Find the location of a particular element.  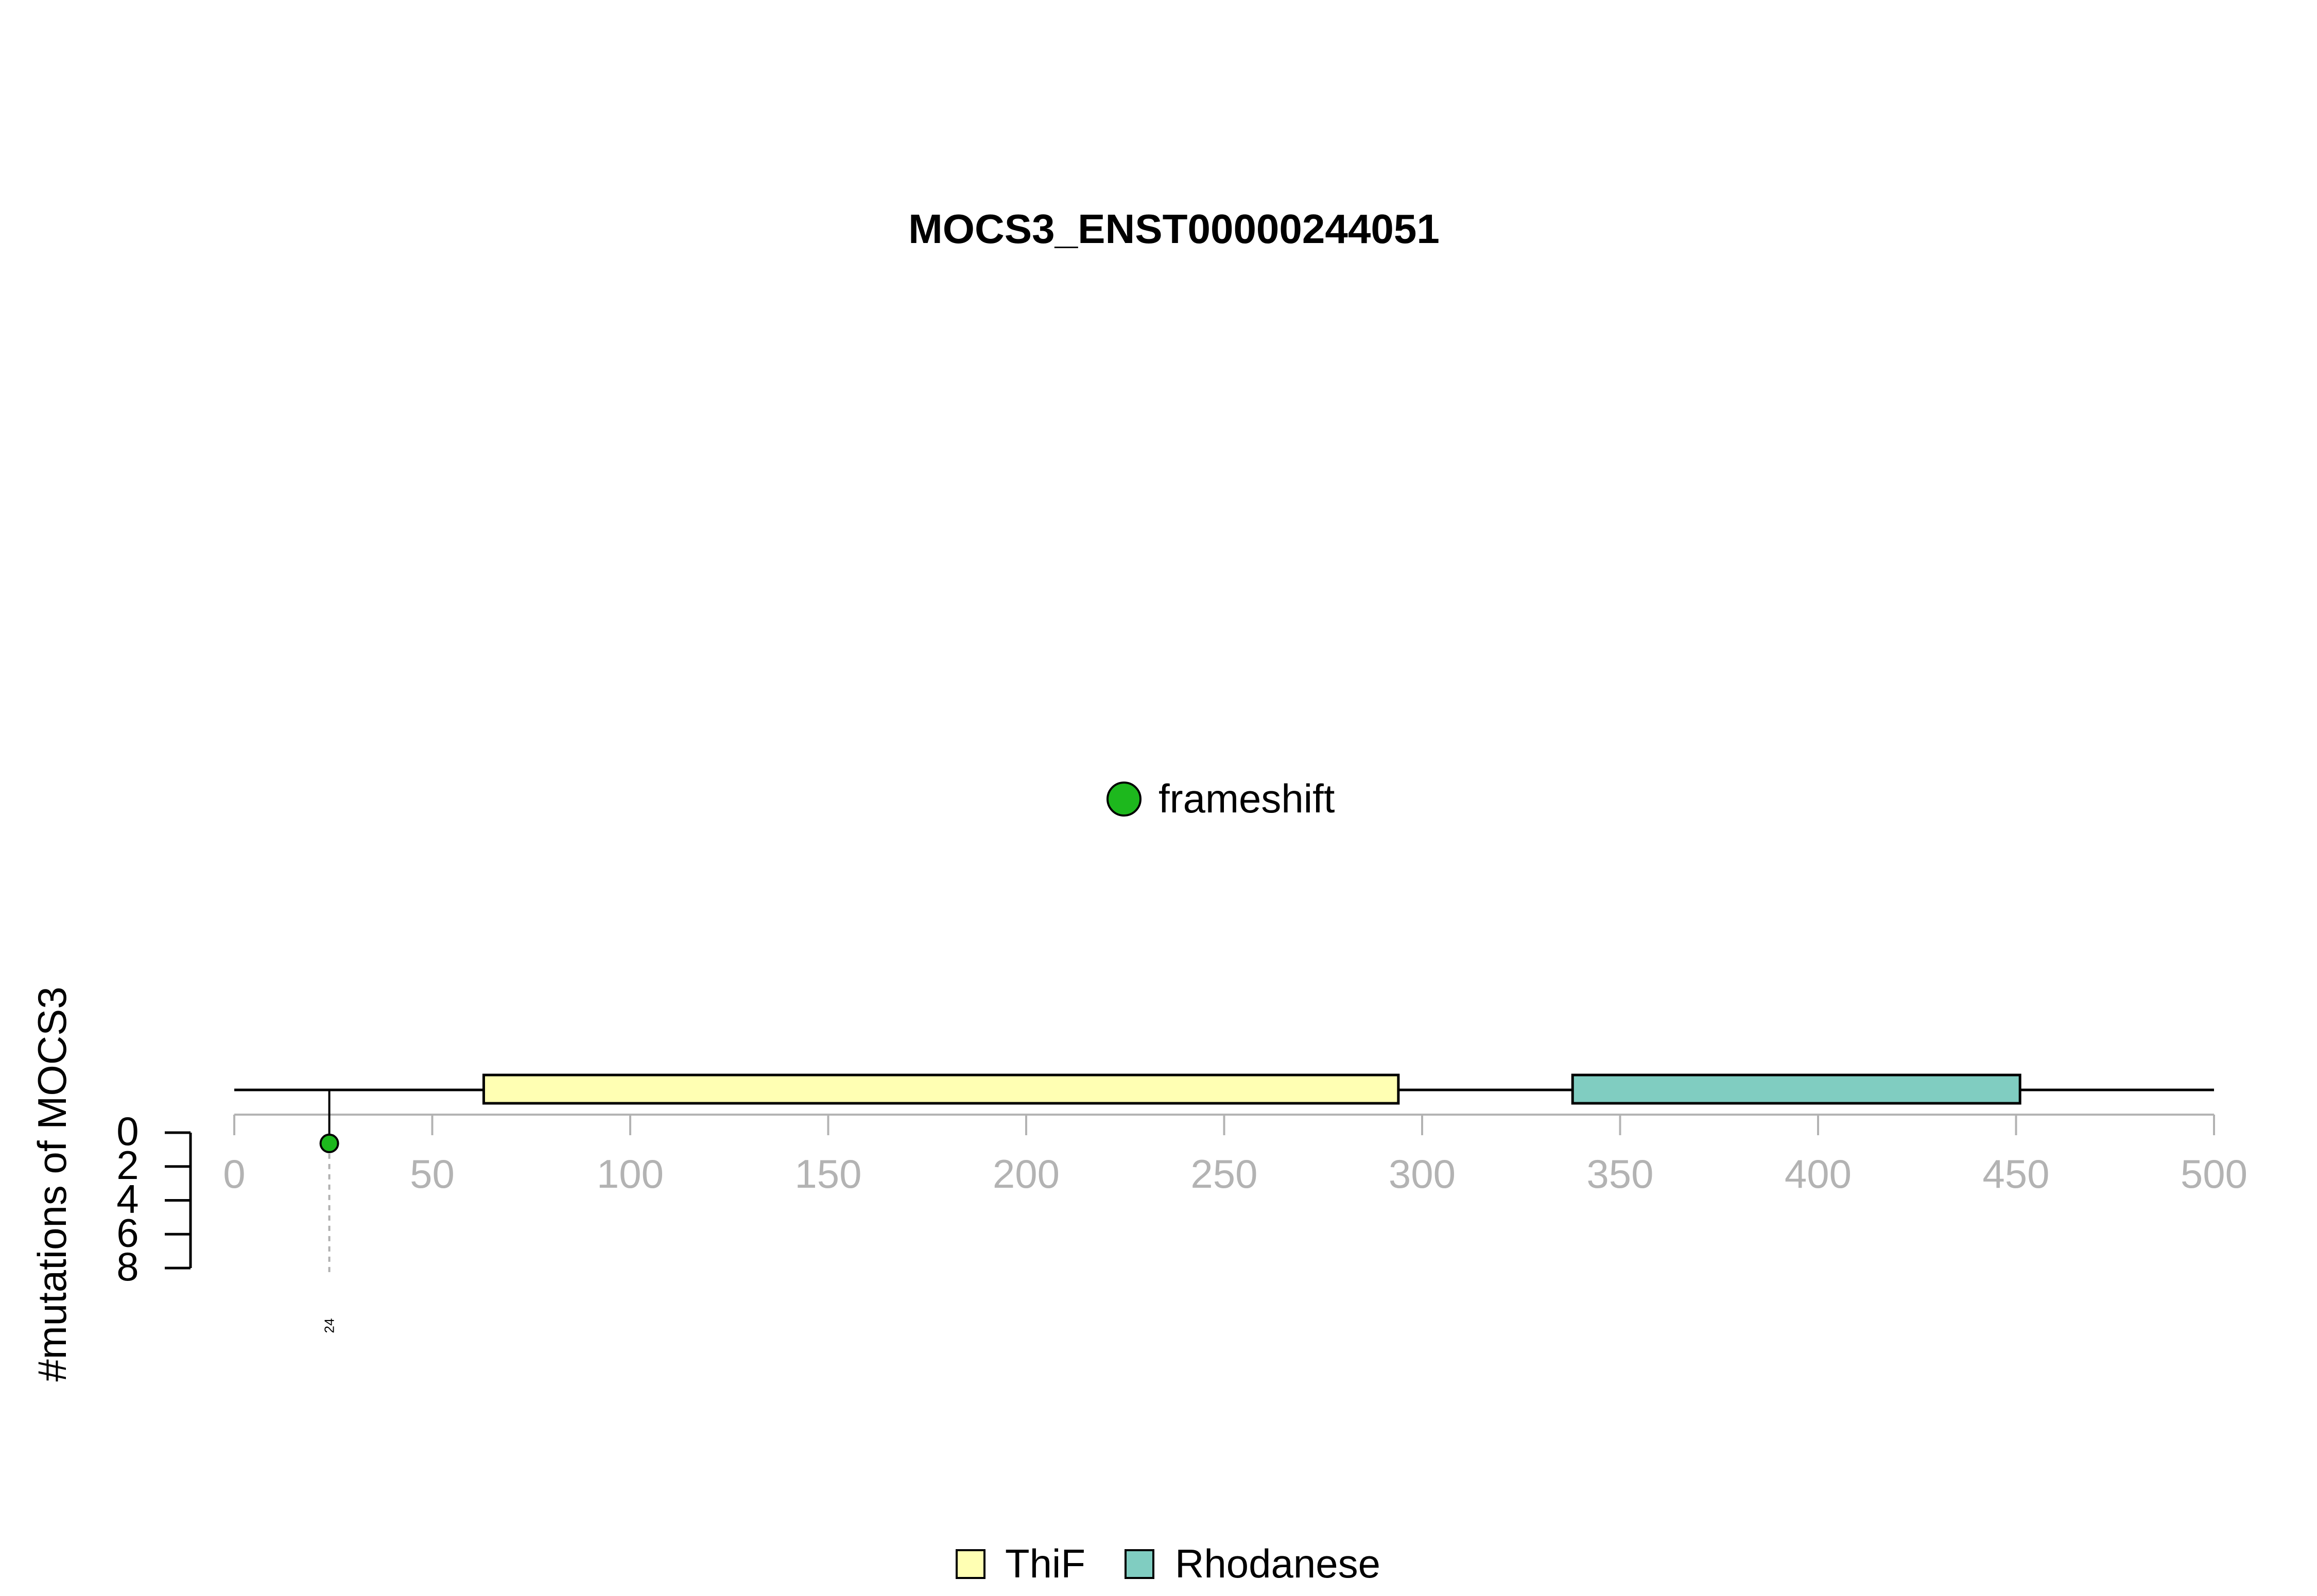

chart-title: MOCS3_ENST00000244051 is located at coordinates (1174, 229).